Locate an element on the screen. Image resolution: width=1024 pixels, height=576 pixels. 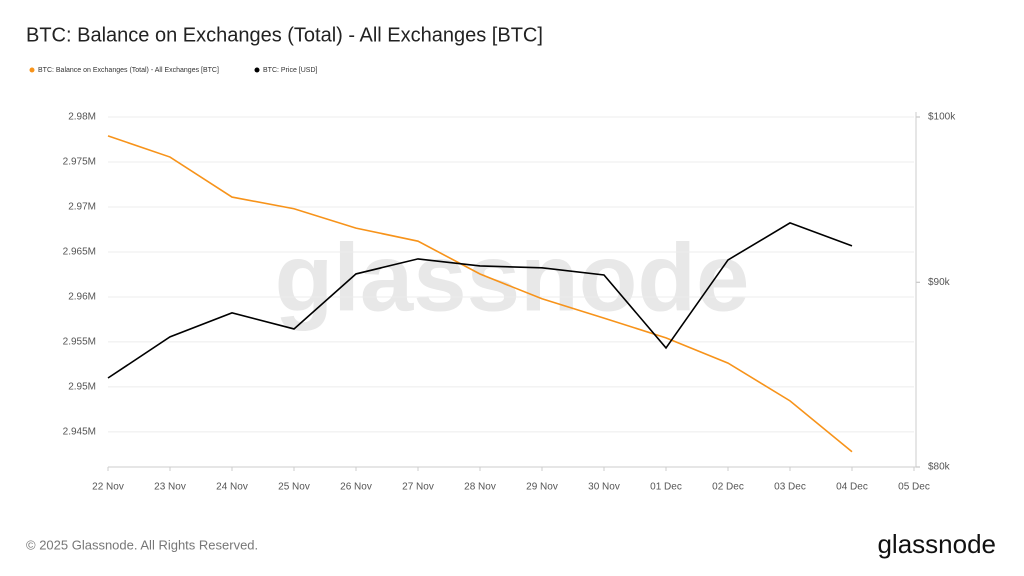
x-tick-label: 04 Dec is located at coordinates (852, 487).